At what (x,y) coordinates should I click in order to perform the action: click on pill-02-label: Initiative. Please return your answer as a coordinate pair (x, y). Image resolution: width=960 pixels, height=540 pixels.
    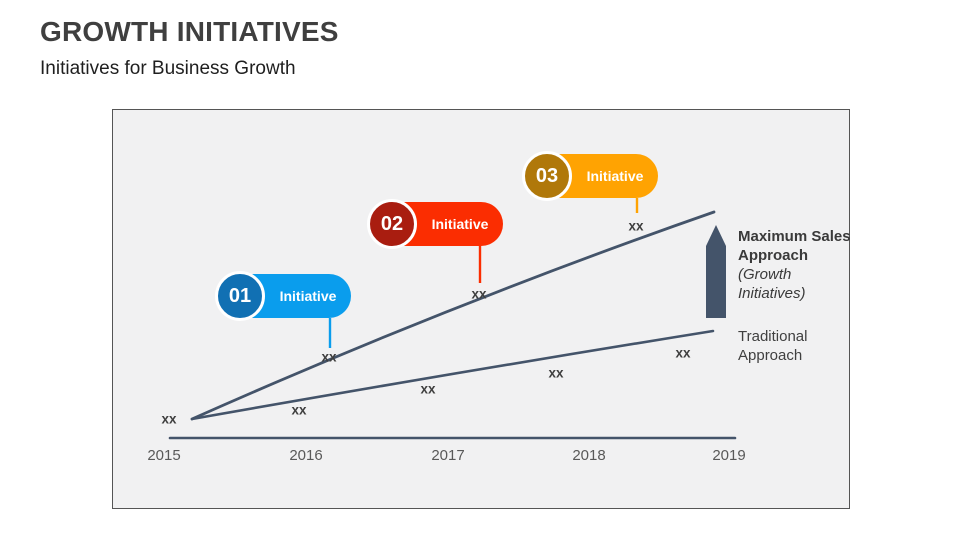
    Looking at the image, I should click on (460, 224).